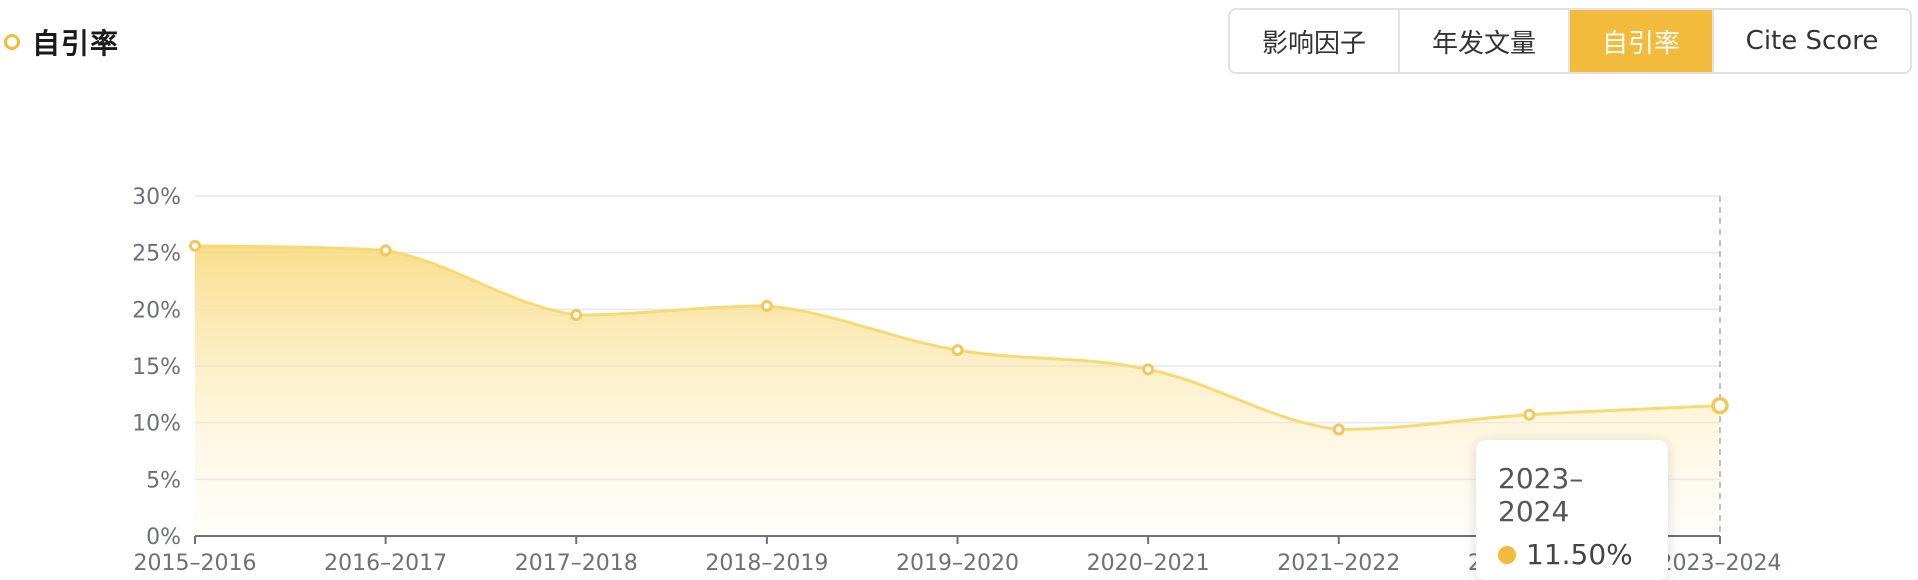  What do you see at coordinates (12, 42) in the screenshot?
I see `title-bullet-icon` at bounding box center [12, 42].